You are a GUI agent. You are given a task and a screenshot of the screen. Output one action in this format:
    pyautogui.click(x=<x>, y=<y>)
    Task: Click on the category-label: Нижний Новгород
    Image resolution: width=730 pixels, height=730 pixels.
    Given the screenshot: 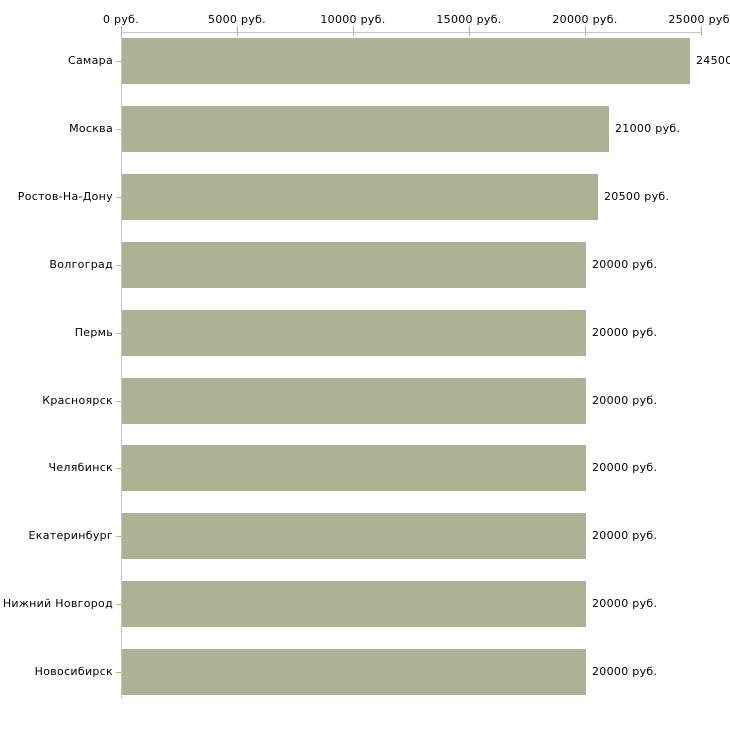 What is the action you would take?
    pyautogui.click(x=57, y=603)
    